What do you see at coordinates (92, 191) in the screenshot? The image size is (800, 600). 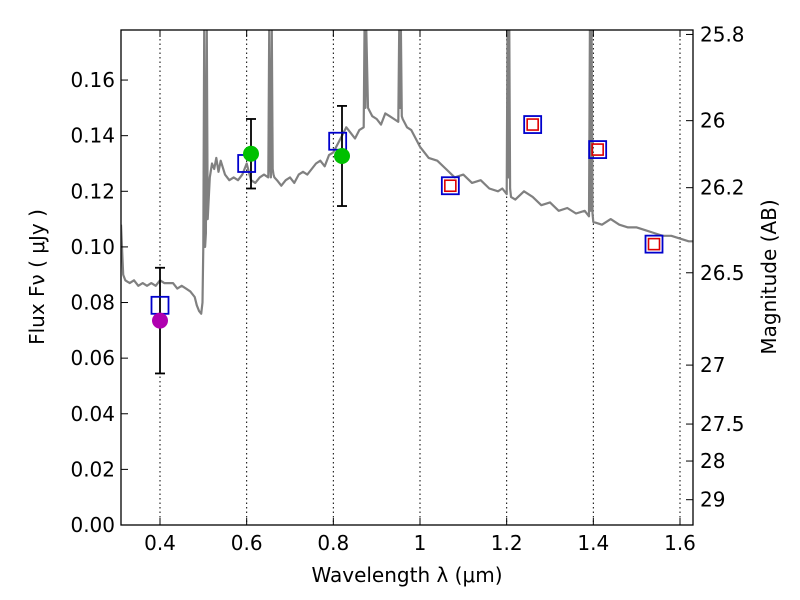 I see `y-tick-label-0.12: 0.12` at bounding box center [92, 191].